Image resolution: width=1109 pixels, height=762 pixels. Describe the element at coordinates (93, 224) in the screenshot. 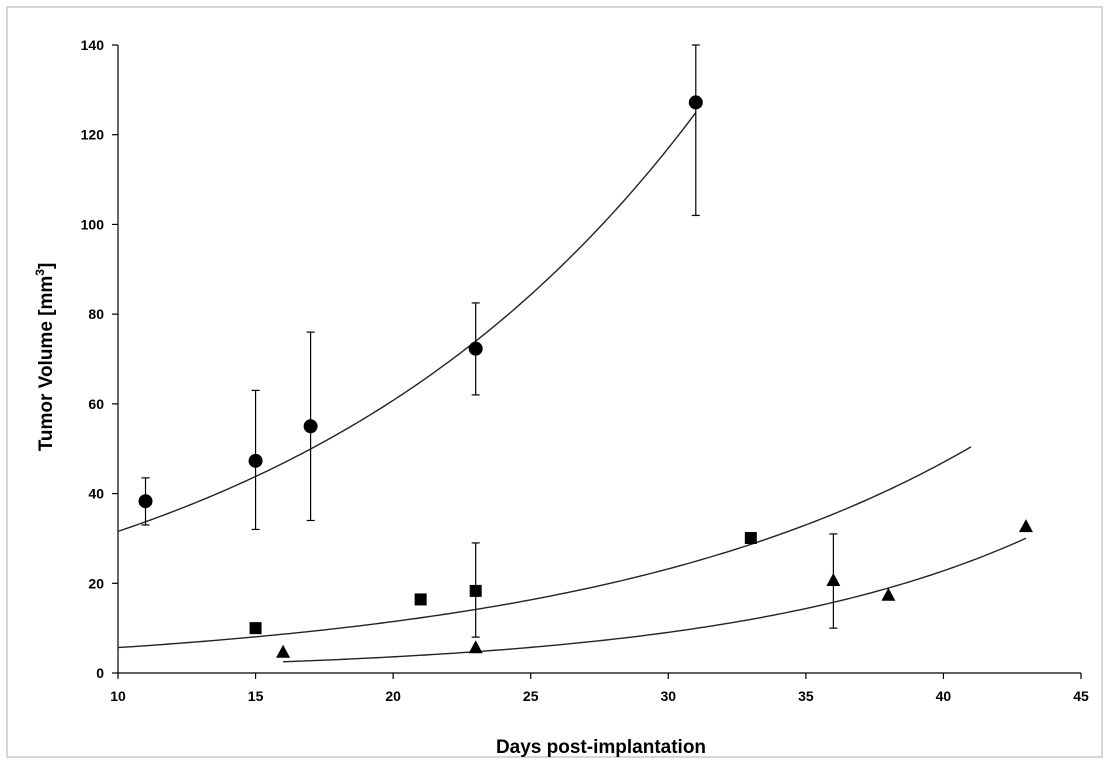

I see `y-tick-label: 100` at that location.